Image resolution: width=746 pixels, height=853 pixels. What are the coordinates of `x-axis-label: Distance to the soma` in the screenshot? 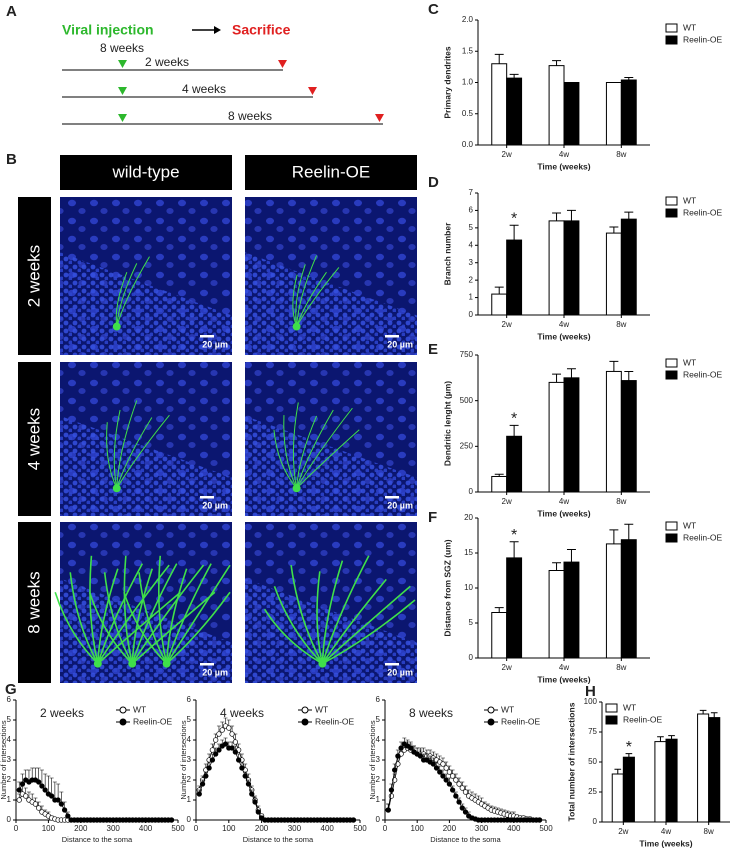 It's located at (278, 839).